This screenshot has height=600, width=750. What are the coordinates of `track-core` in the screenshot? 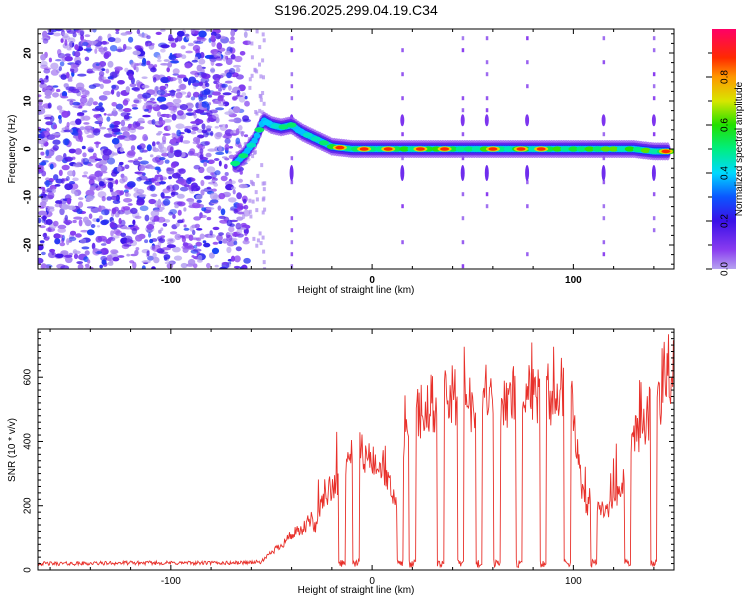 It's located at (404, 149).